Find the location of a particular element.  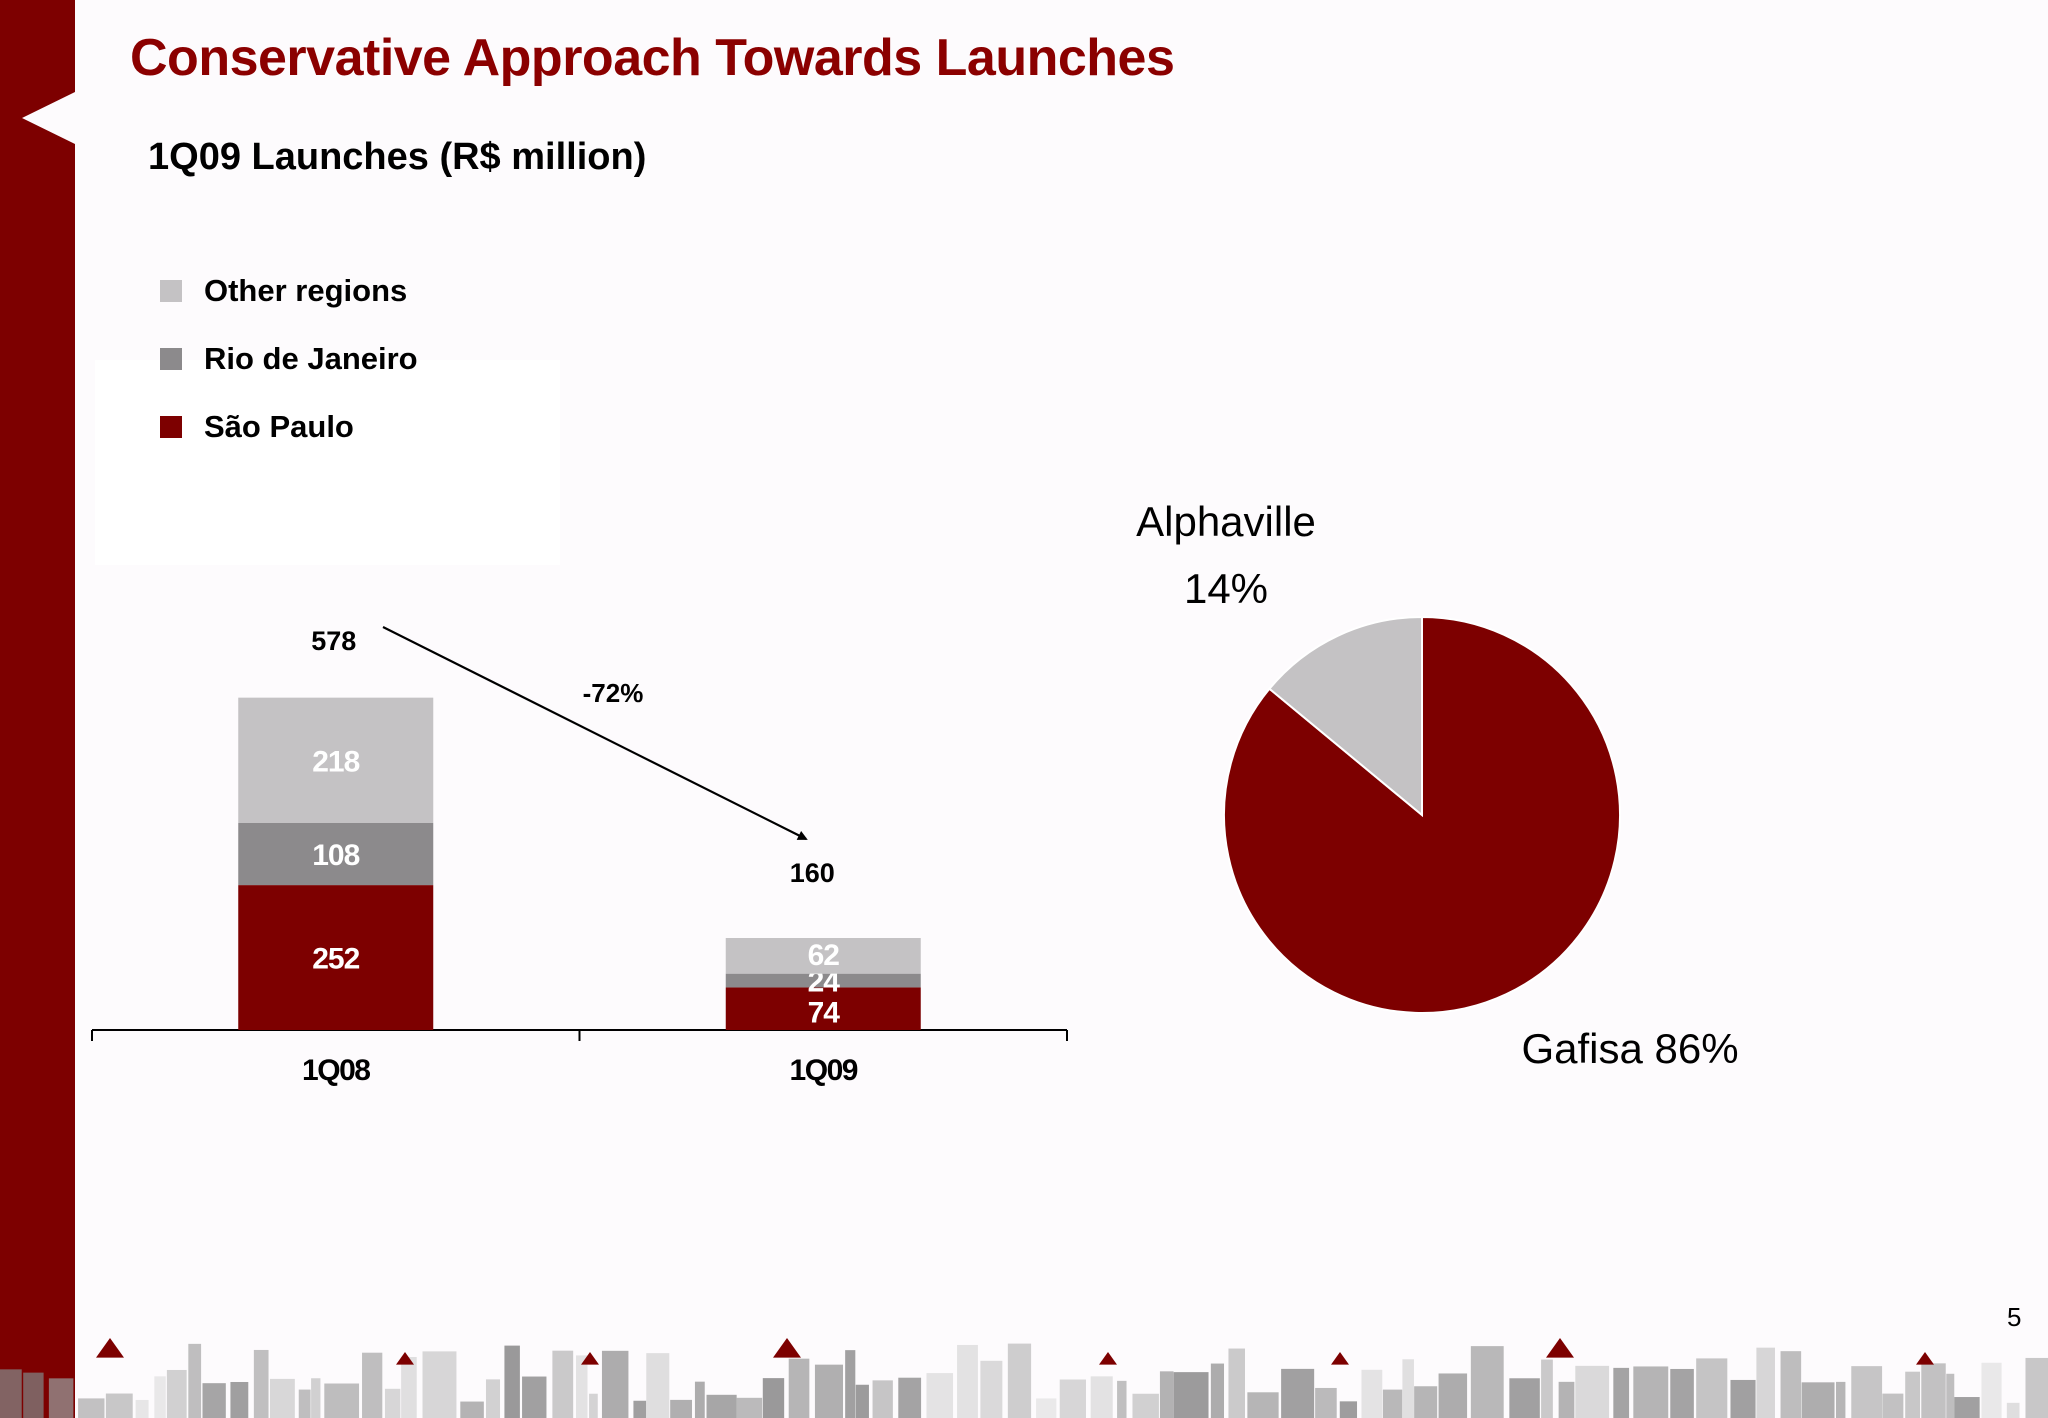

pie-slice-alphaville is located at coordinates (1345, 716).